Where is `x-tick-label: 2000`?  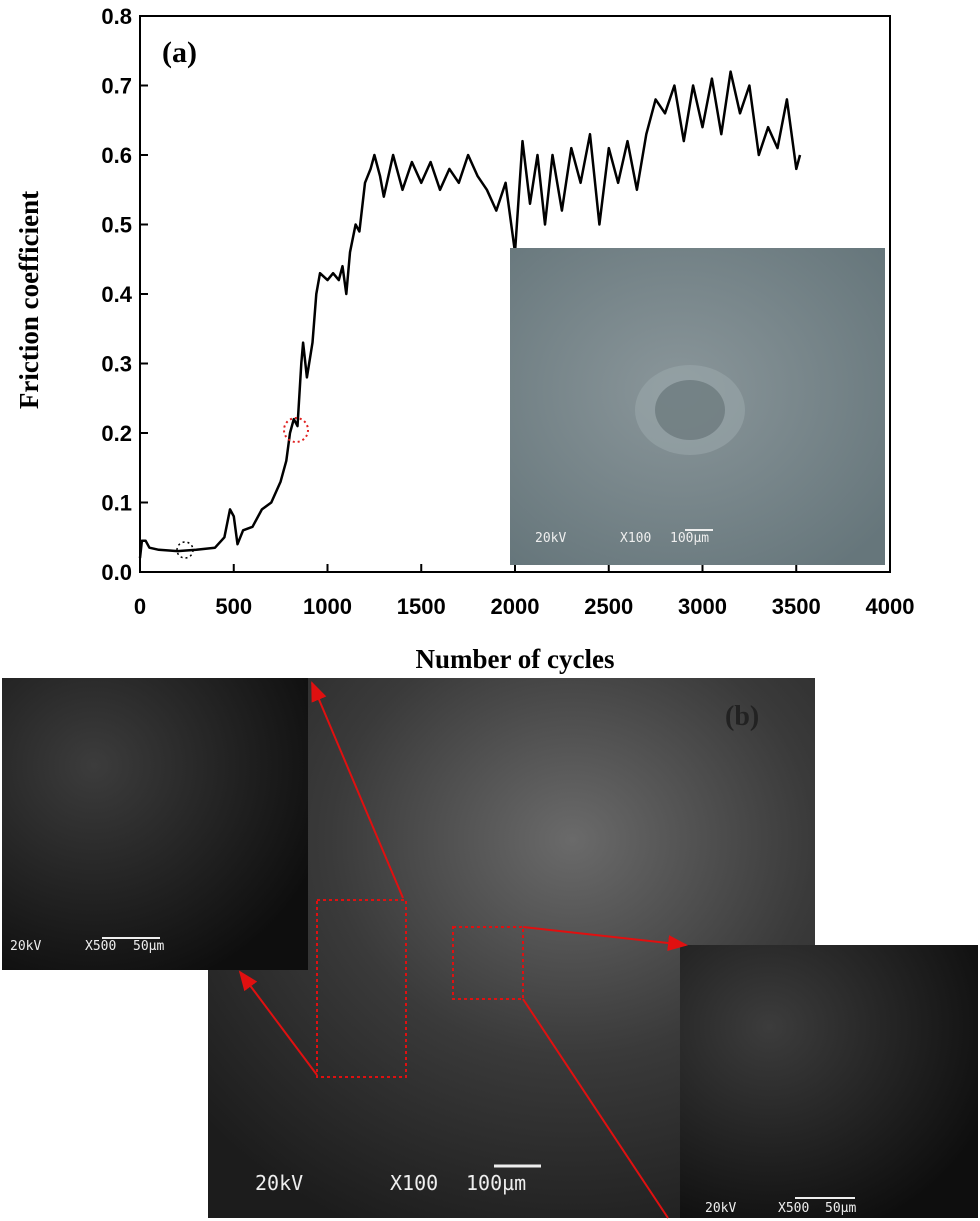 x-tick-label: 2000 is located at coordinates (515, 606).